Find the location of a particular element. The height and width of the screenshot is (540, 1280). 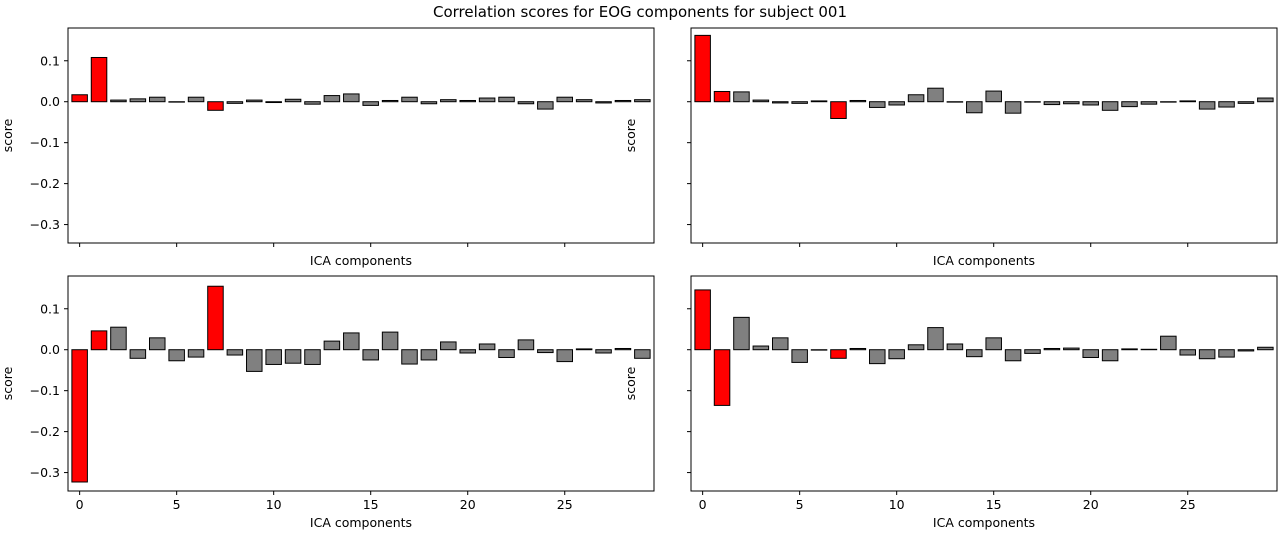

y-tick-label: 0.0 is located at coordinates (50, 349).